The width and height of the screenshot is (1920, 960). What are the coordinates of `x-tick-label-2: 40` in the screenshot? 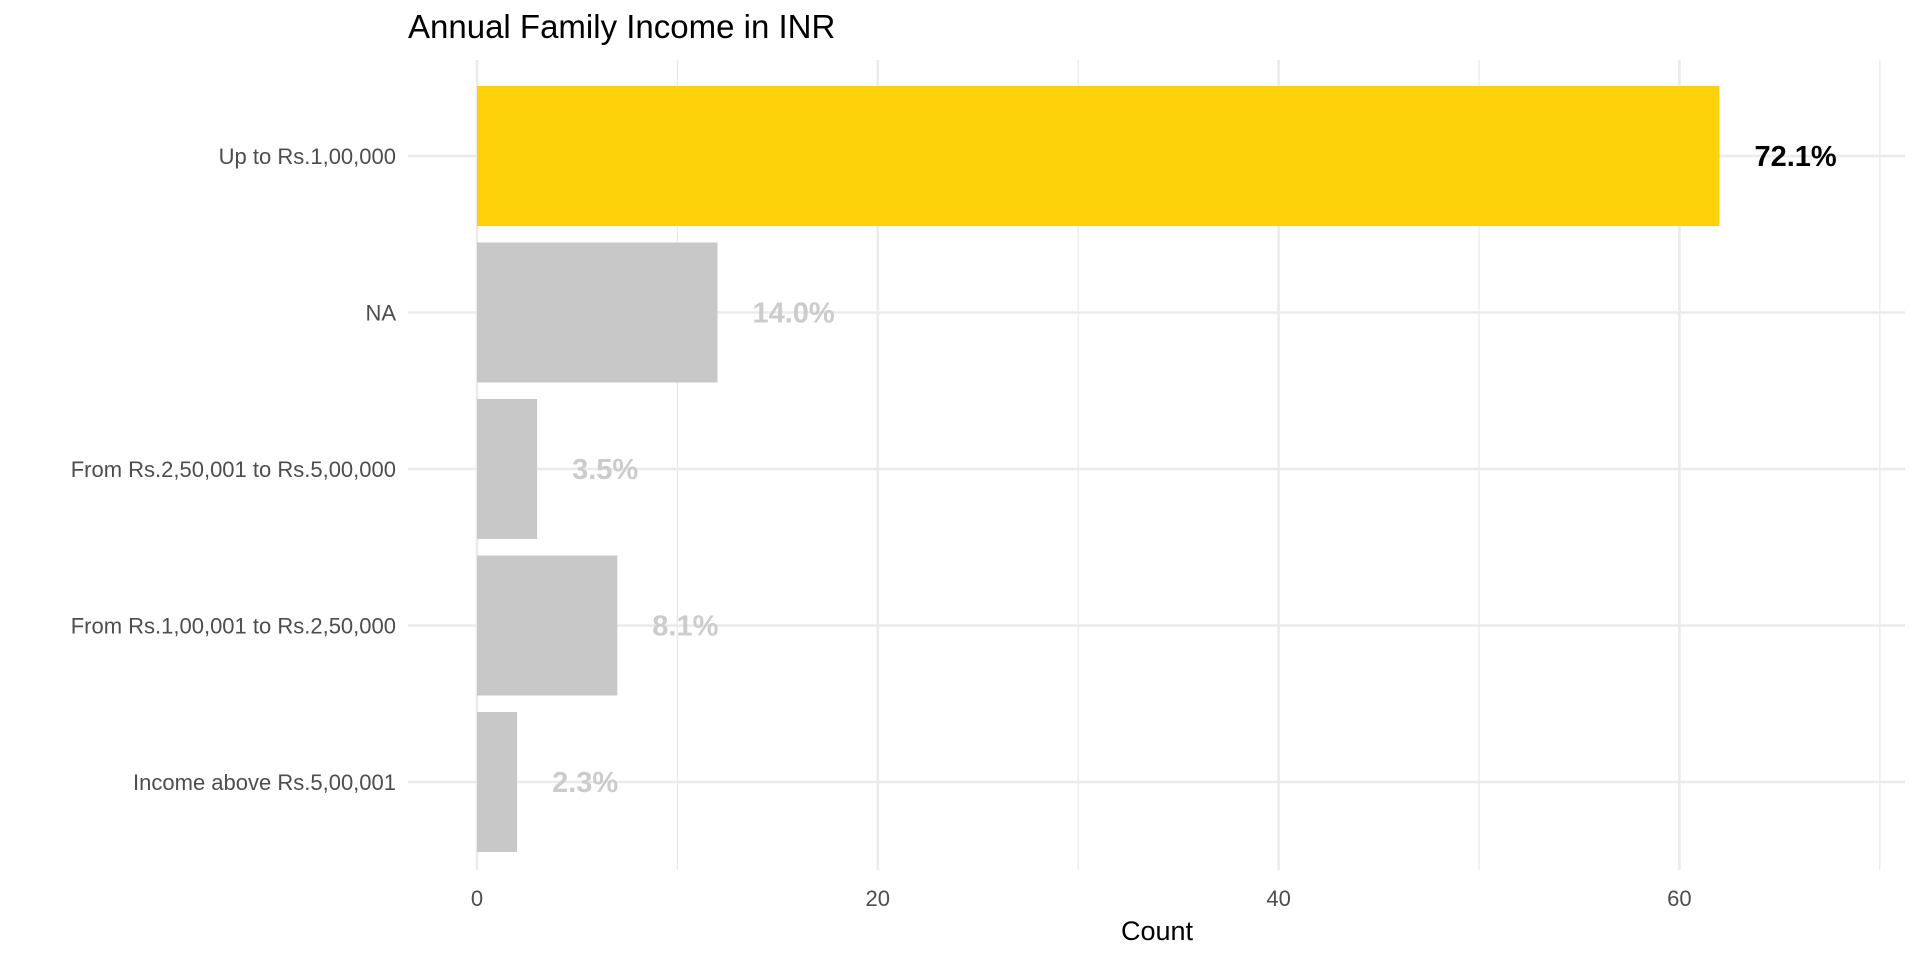 It's located at (1278, 898).